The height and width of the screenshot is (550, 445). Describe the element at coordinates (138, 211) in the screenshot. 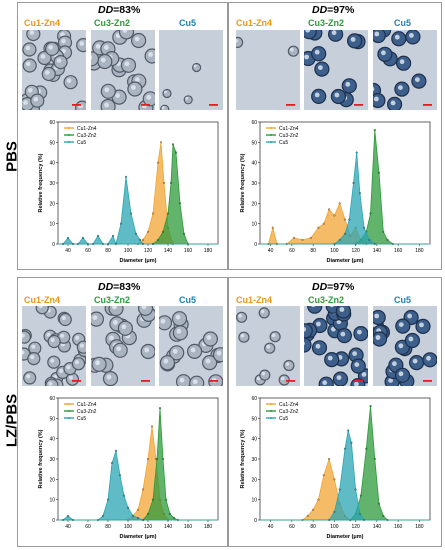

I see `series-area-cu5` at that location.